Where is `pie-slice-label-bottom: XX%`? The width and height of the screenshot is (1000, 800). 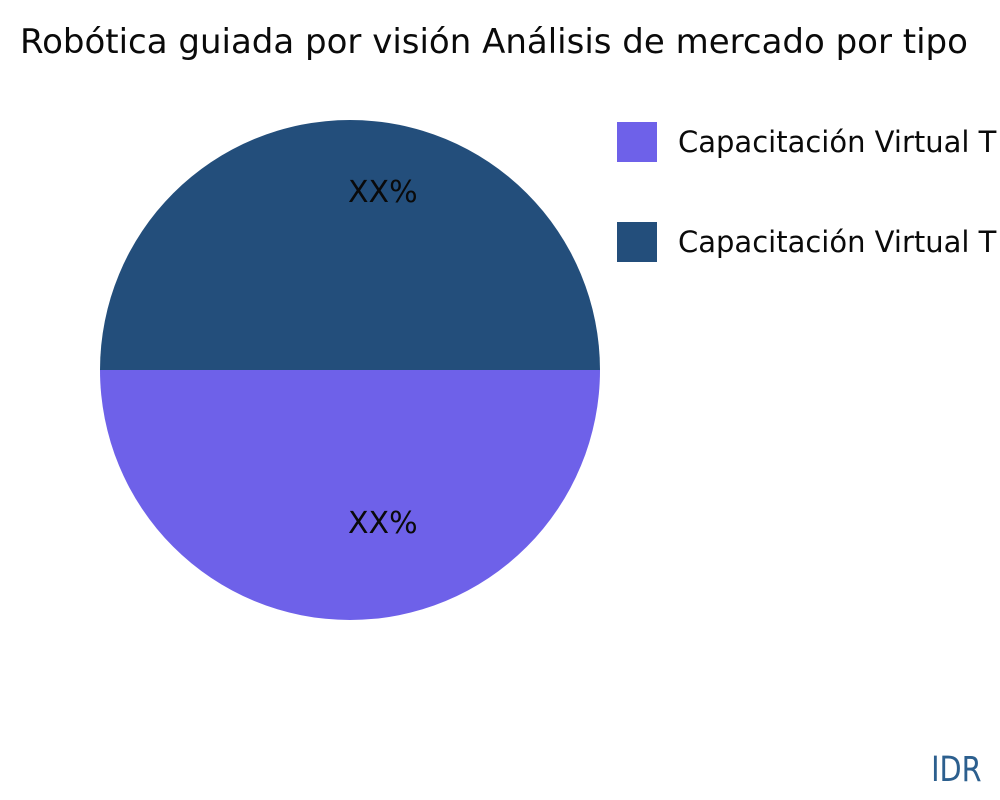 pie-slice-label-bottom: XX% is located at coordinates (383, 523).